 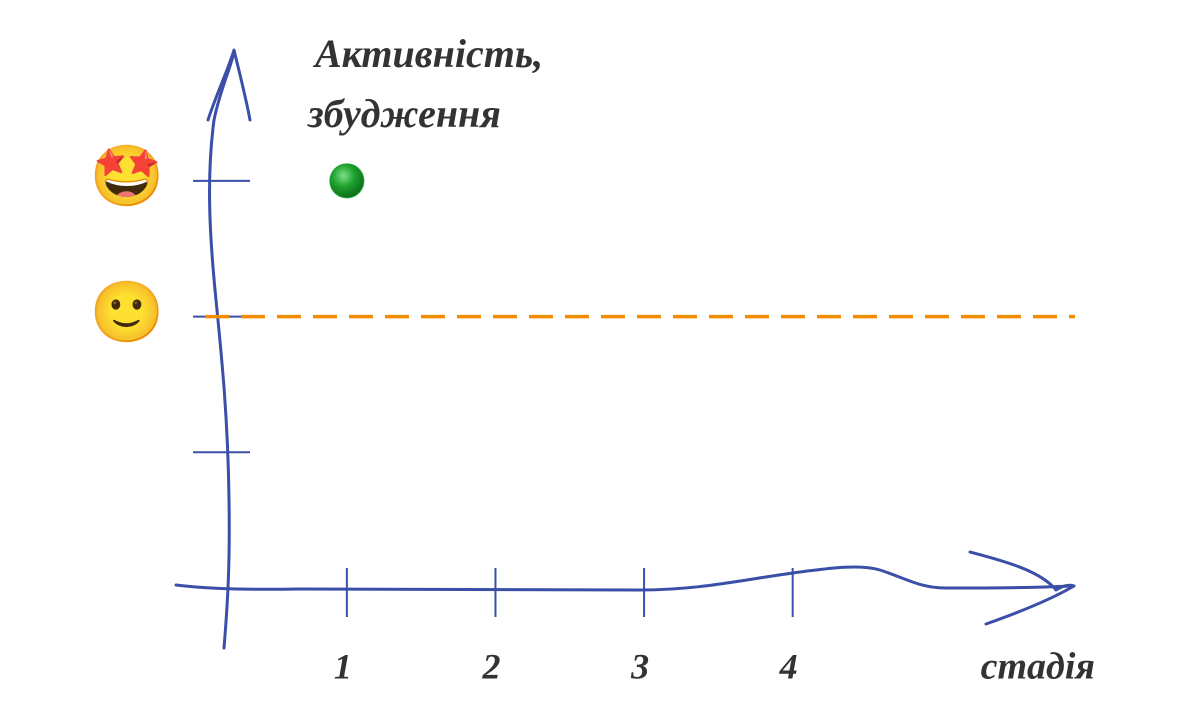 What do you see at coordinates (222, 350) in the screenshot?
I see `y-axis` at bounding box center [222, 350].